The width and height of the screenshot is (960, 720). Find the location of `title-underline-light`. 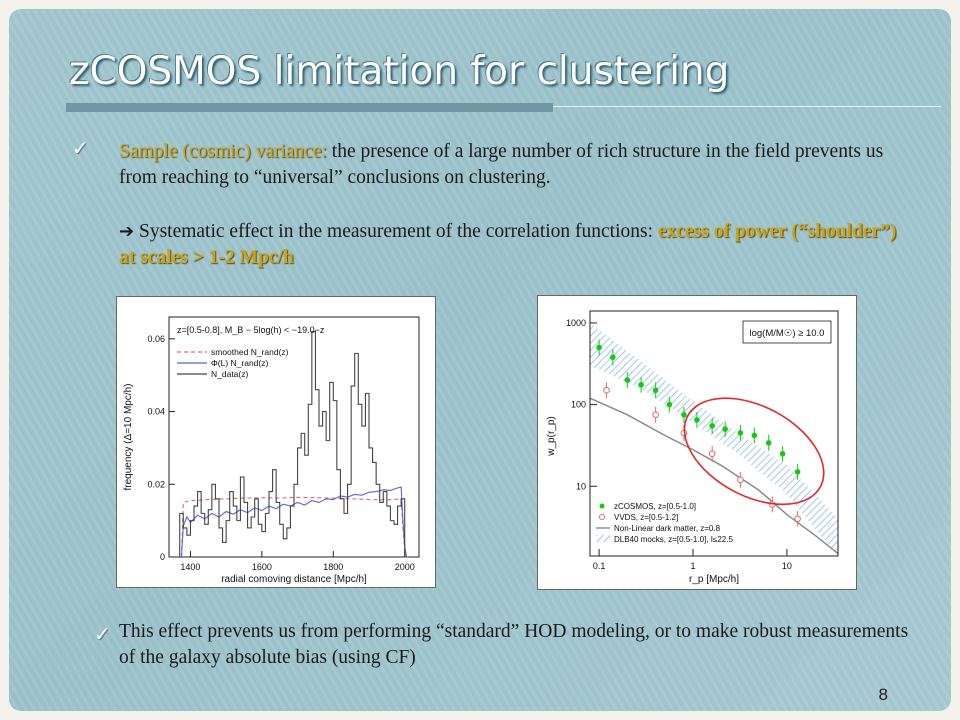

title-underline-light is located at coordinates (747, 106).